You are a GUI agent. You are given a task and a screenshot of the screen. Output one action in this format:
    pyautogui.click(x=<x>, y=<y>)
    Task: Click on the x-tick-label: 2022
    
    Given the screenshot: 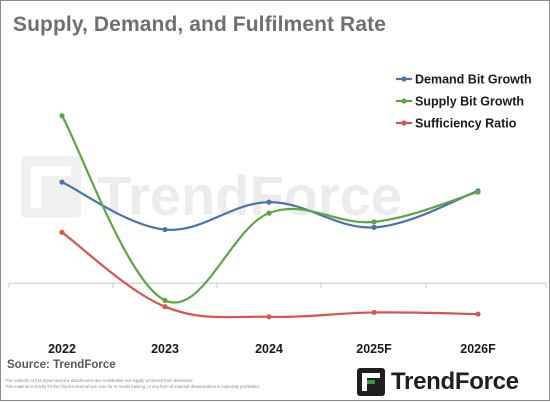 What is the action you would take?
    pyautogui.click(x=62, y=349)
    